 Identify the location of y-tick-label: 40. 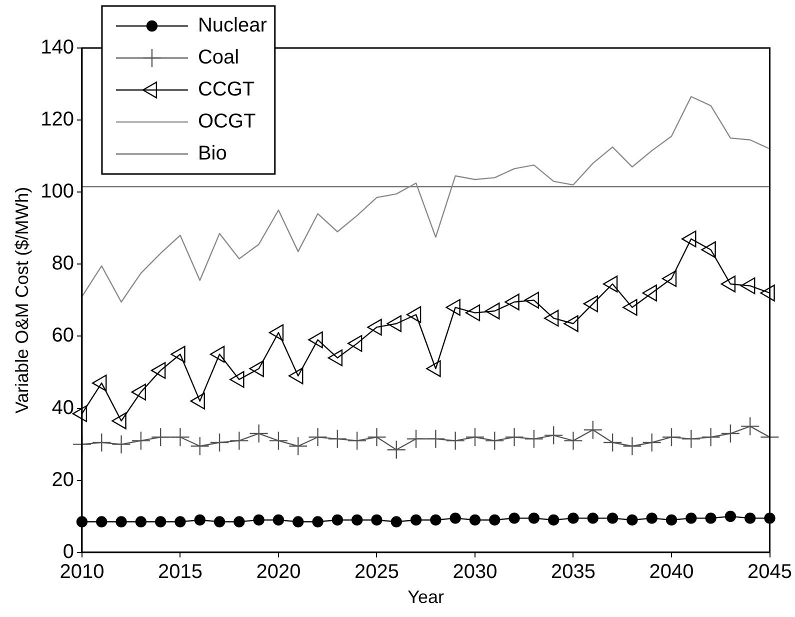
(63, 407).